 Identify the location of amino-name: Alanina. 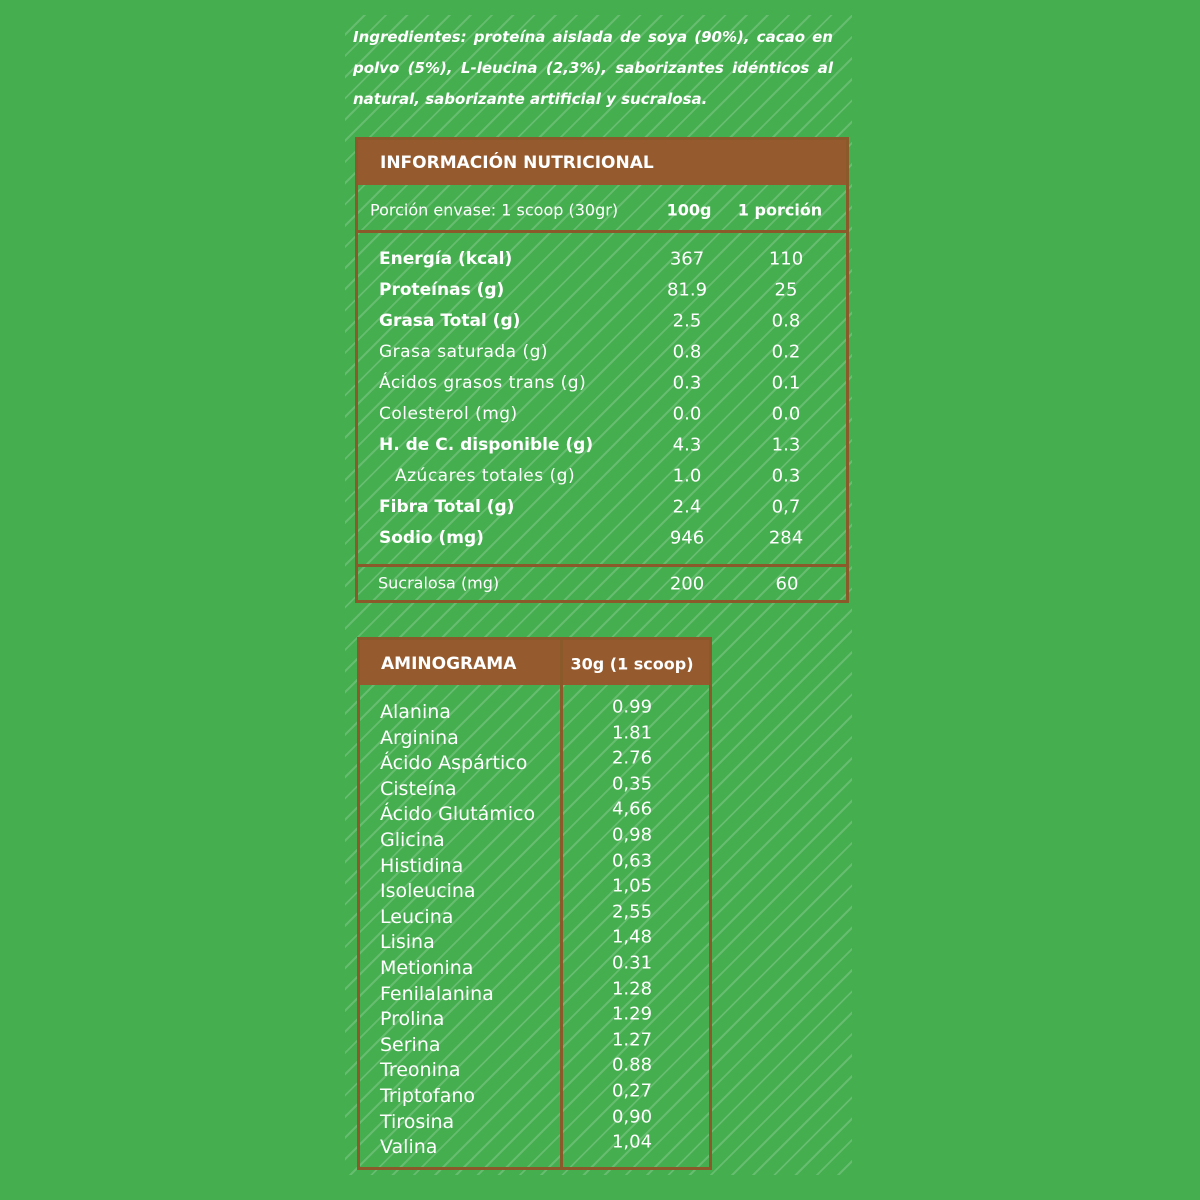
(415, 712).